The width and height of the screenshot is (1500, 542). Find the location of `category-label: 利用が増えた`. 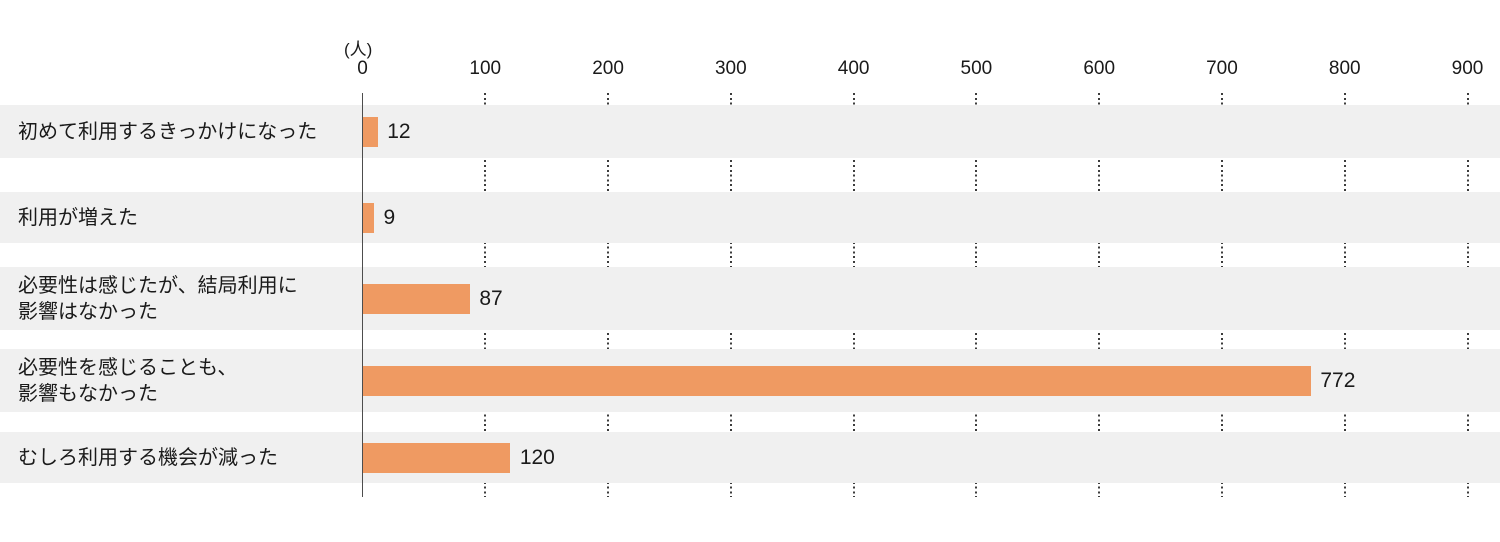

category-label: 利用が増えた is located at coordinates (78, 217).